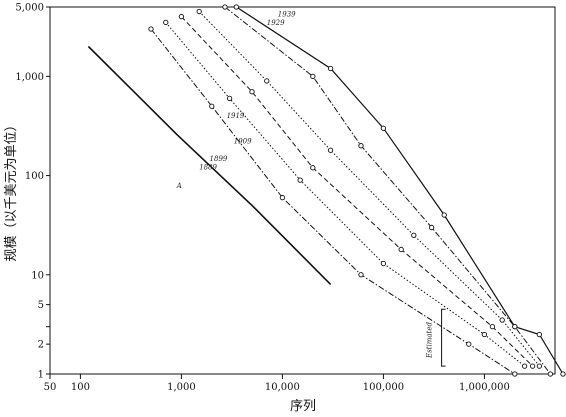  Describe the element at coordinates (303, 406) in the screenshot. I see `x-axis-title: 序列` at that location.